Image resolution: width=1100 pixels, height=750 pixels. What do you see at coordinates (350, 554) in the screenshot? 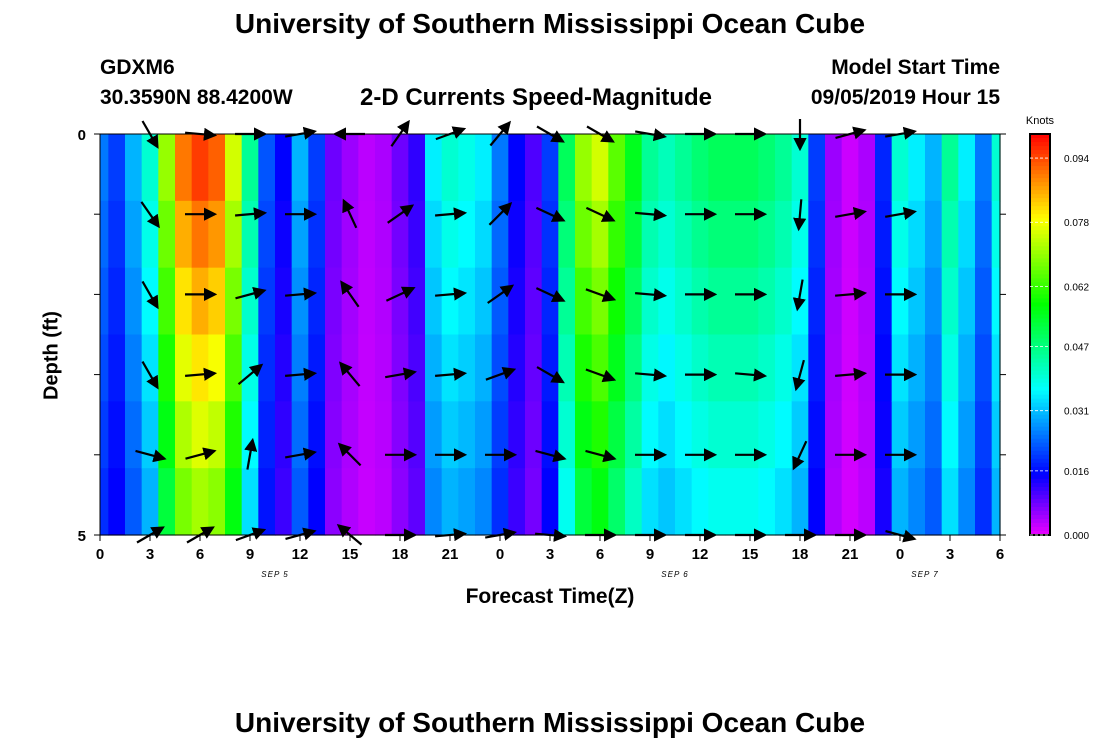
I see `x-tick-label: 15` at bounding box center [350, 554].